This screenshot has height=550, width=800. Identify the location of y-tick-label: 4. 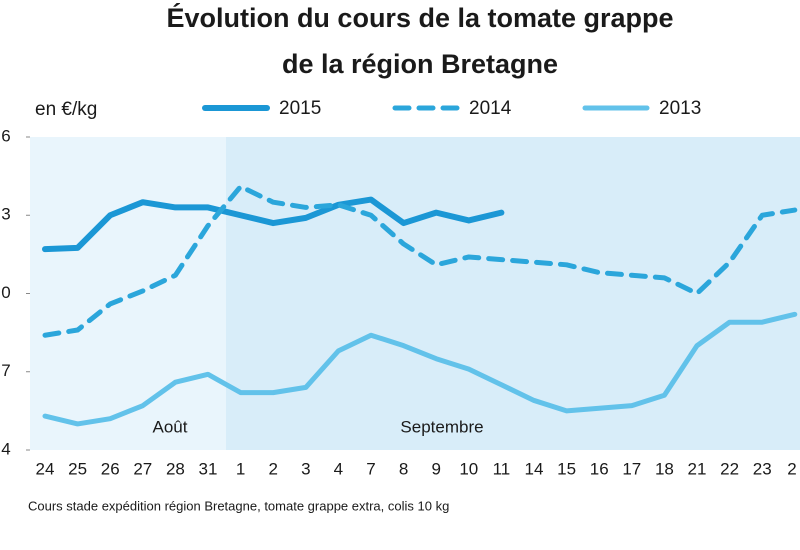
(5, 448).